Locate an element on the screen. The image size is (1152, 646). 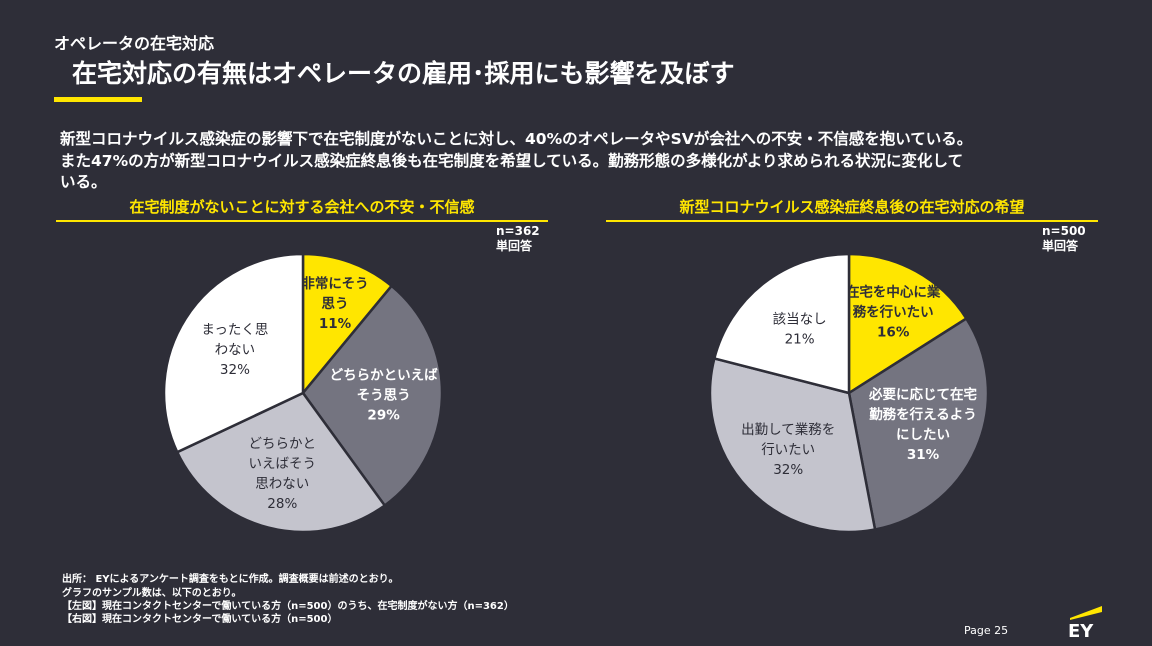
left-pie-slice-1-label: 非常にそう is located at coordinates (334, 283).